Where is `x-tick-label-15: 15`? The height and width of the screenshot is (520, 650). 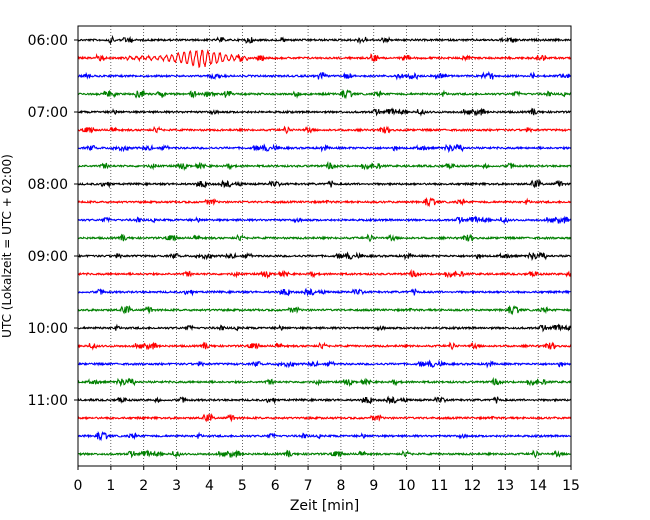 x-tick-label-15: 15 is located at coordinates (571, 486).